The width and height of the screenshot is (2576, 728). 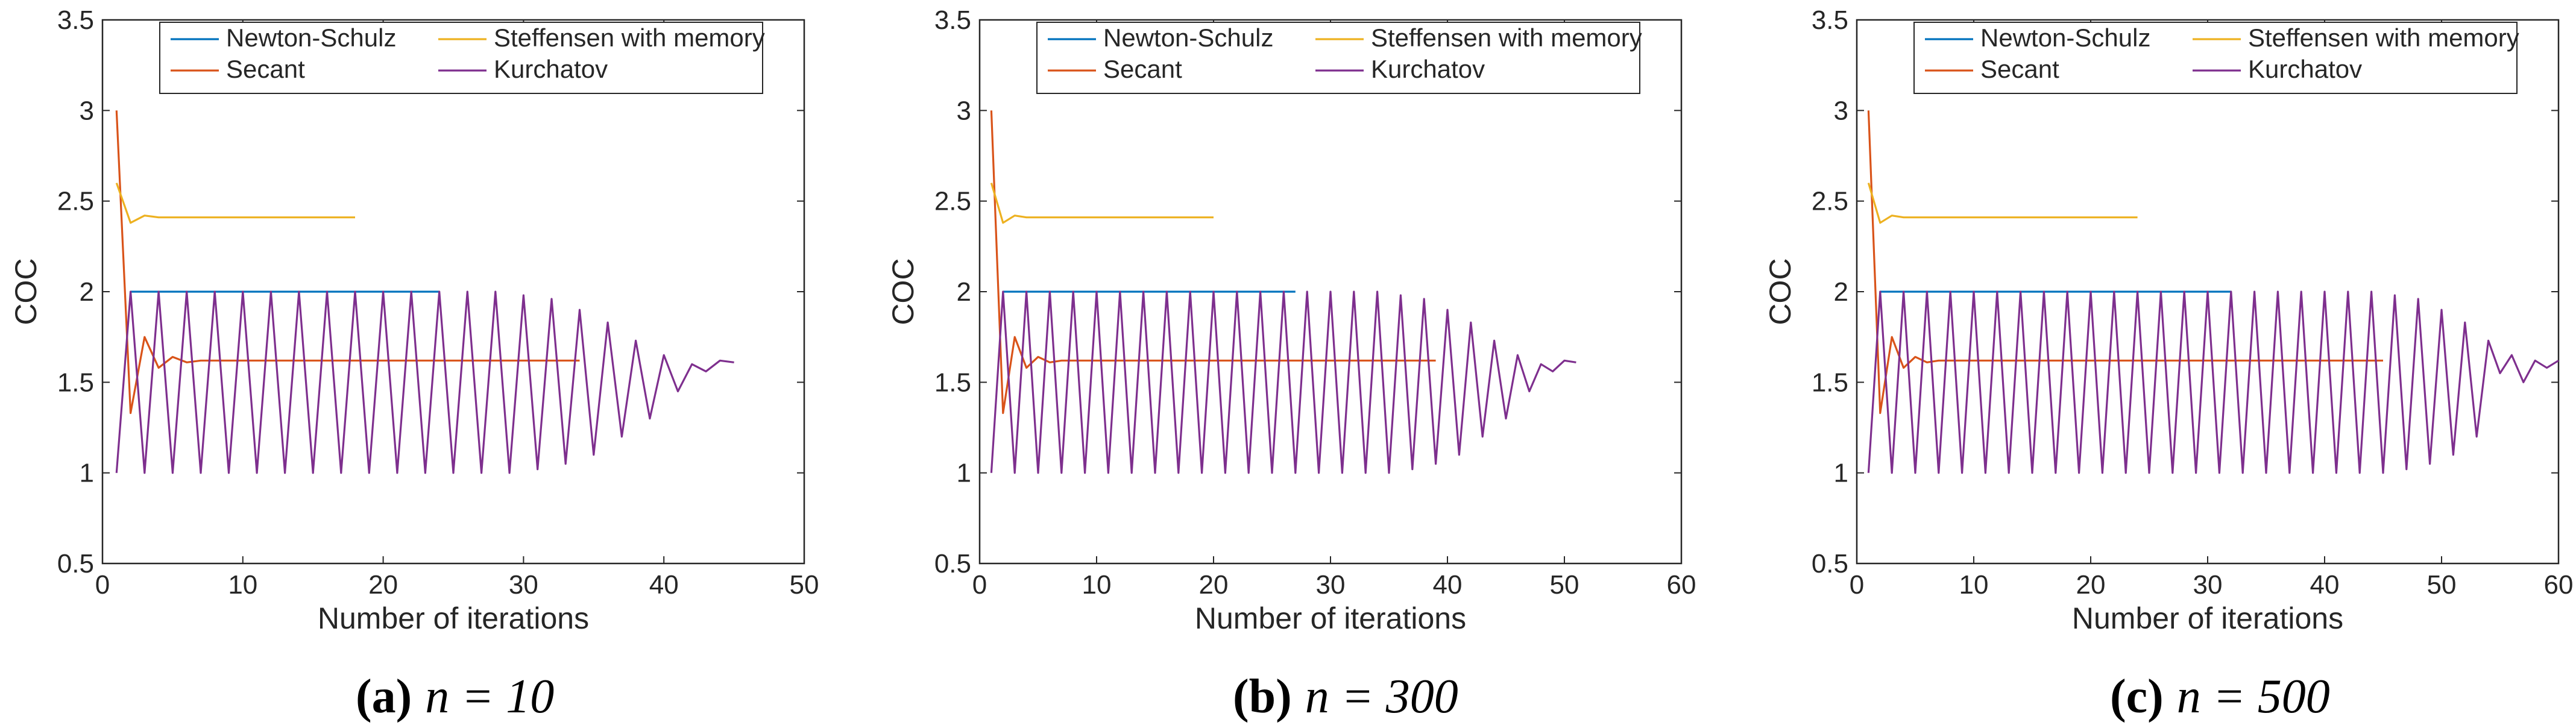 I want to click on subfigure-caption: (c) n = 500, so click(x=2220, y=696).